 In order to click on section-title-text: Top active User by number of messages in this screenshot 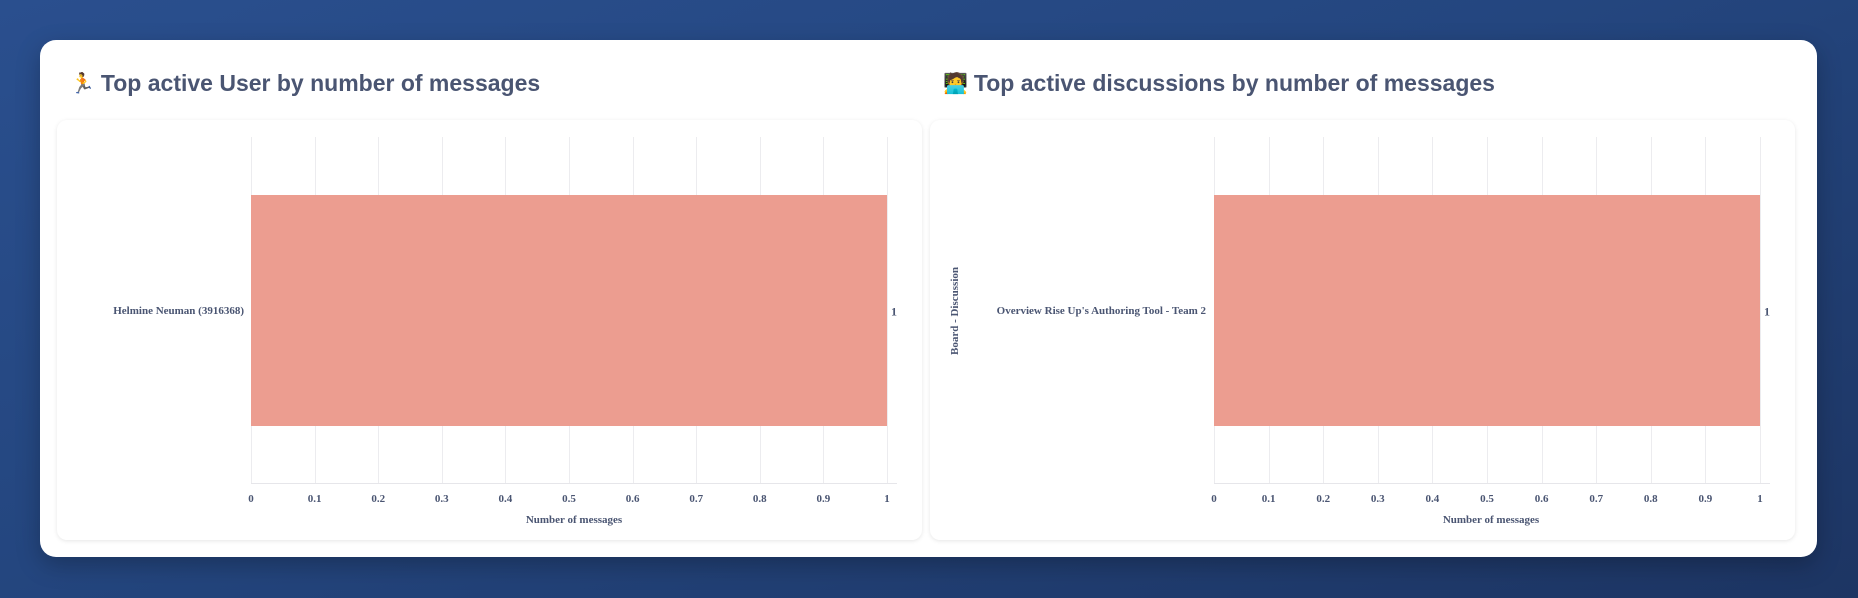, I will do `click(320, 83)`.